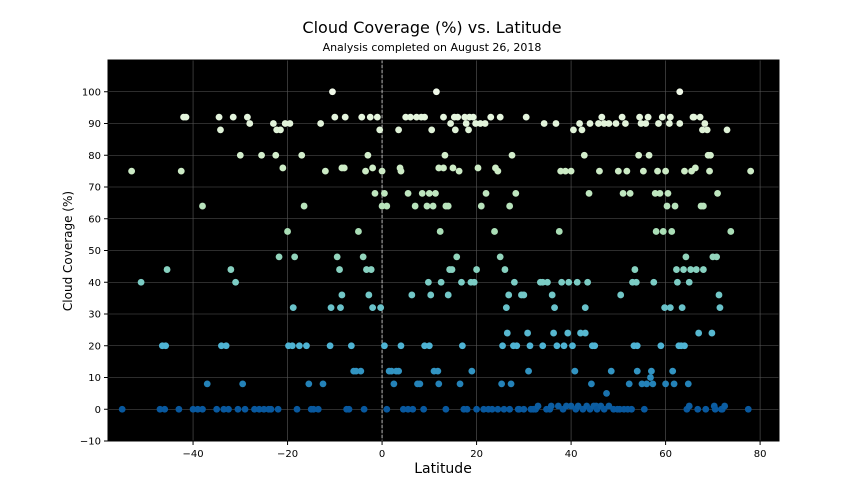 The width and height of the screenshot is (864, 504). Describe the element at coordinates (94, 188) in the screenshot. I see `y-tick-label: 70` at that location.